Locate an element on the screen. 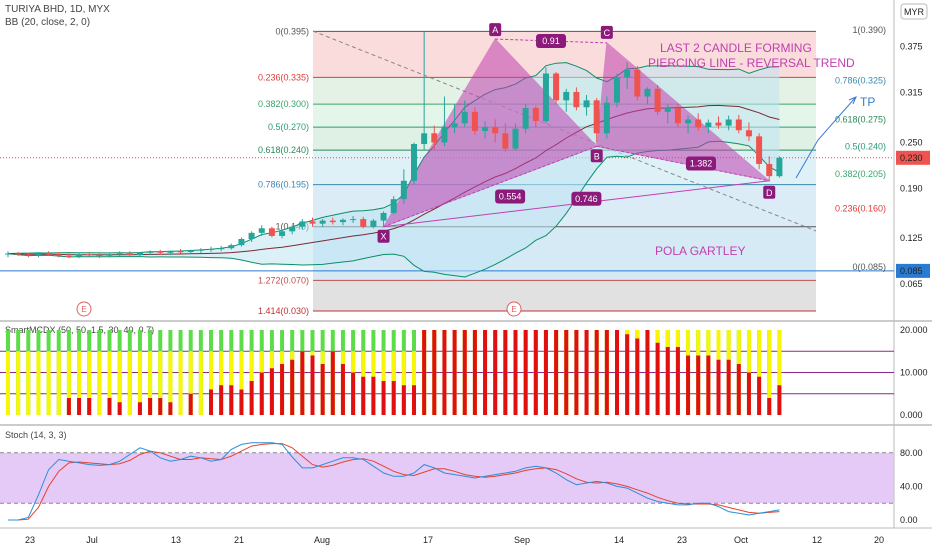  time-tick-label: 14 is located at coordinates (619, 540).